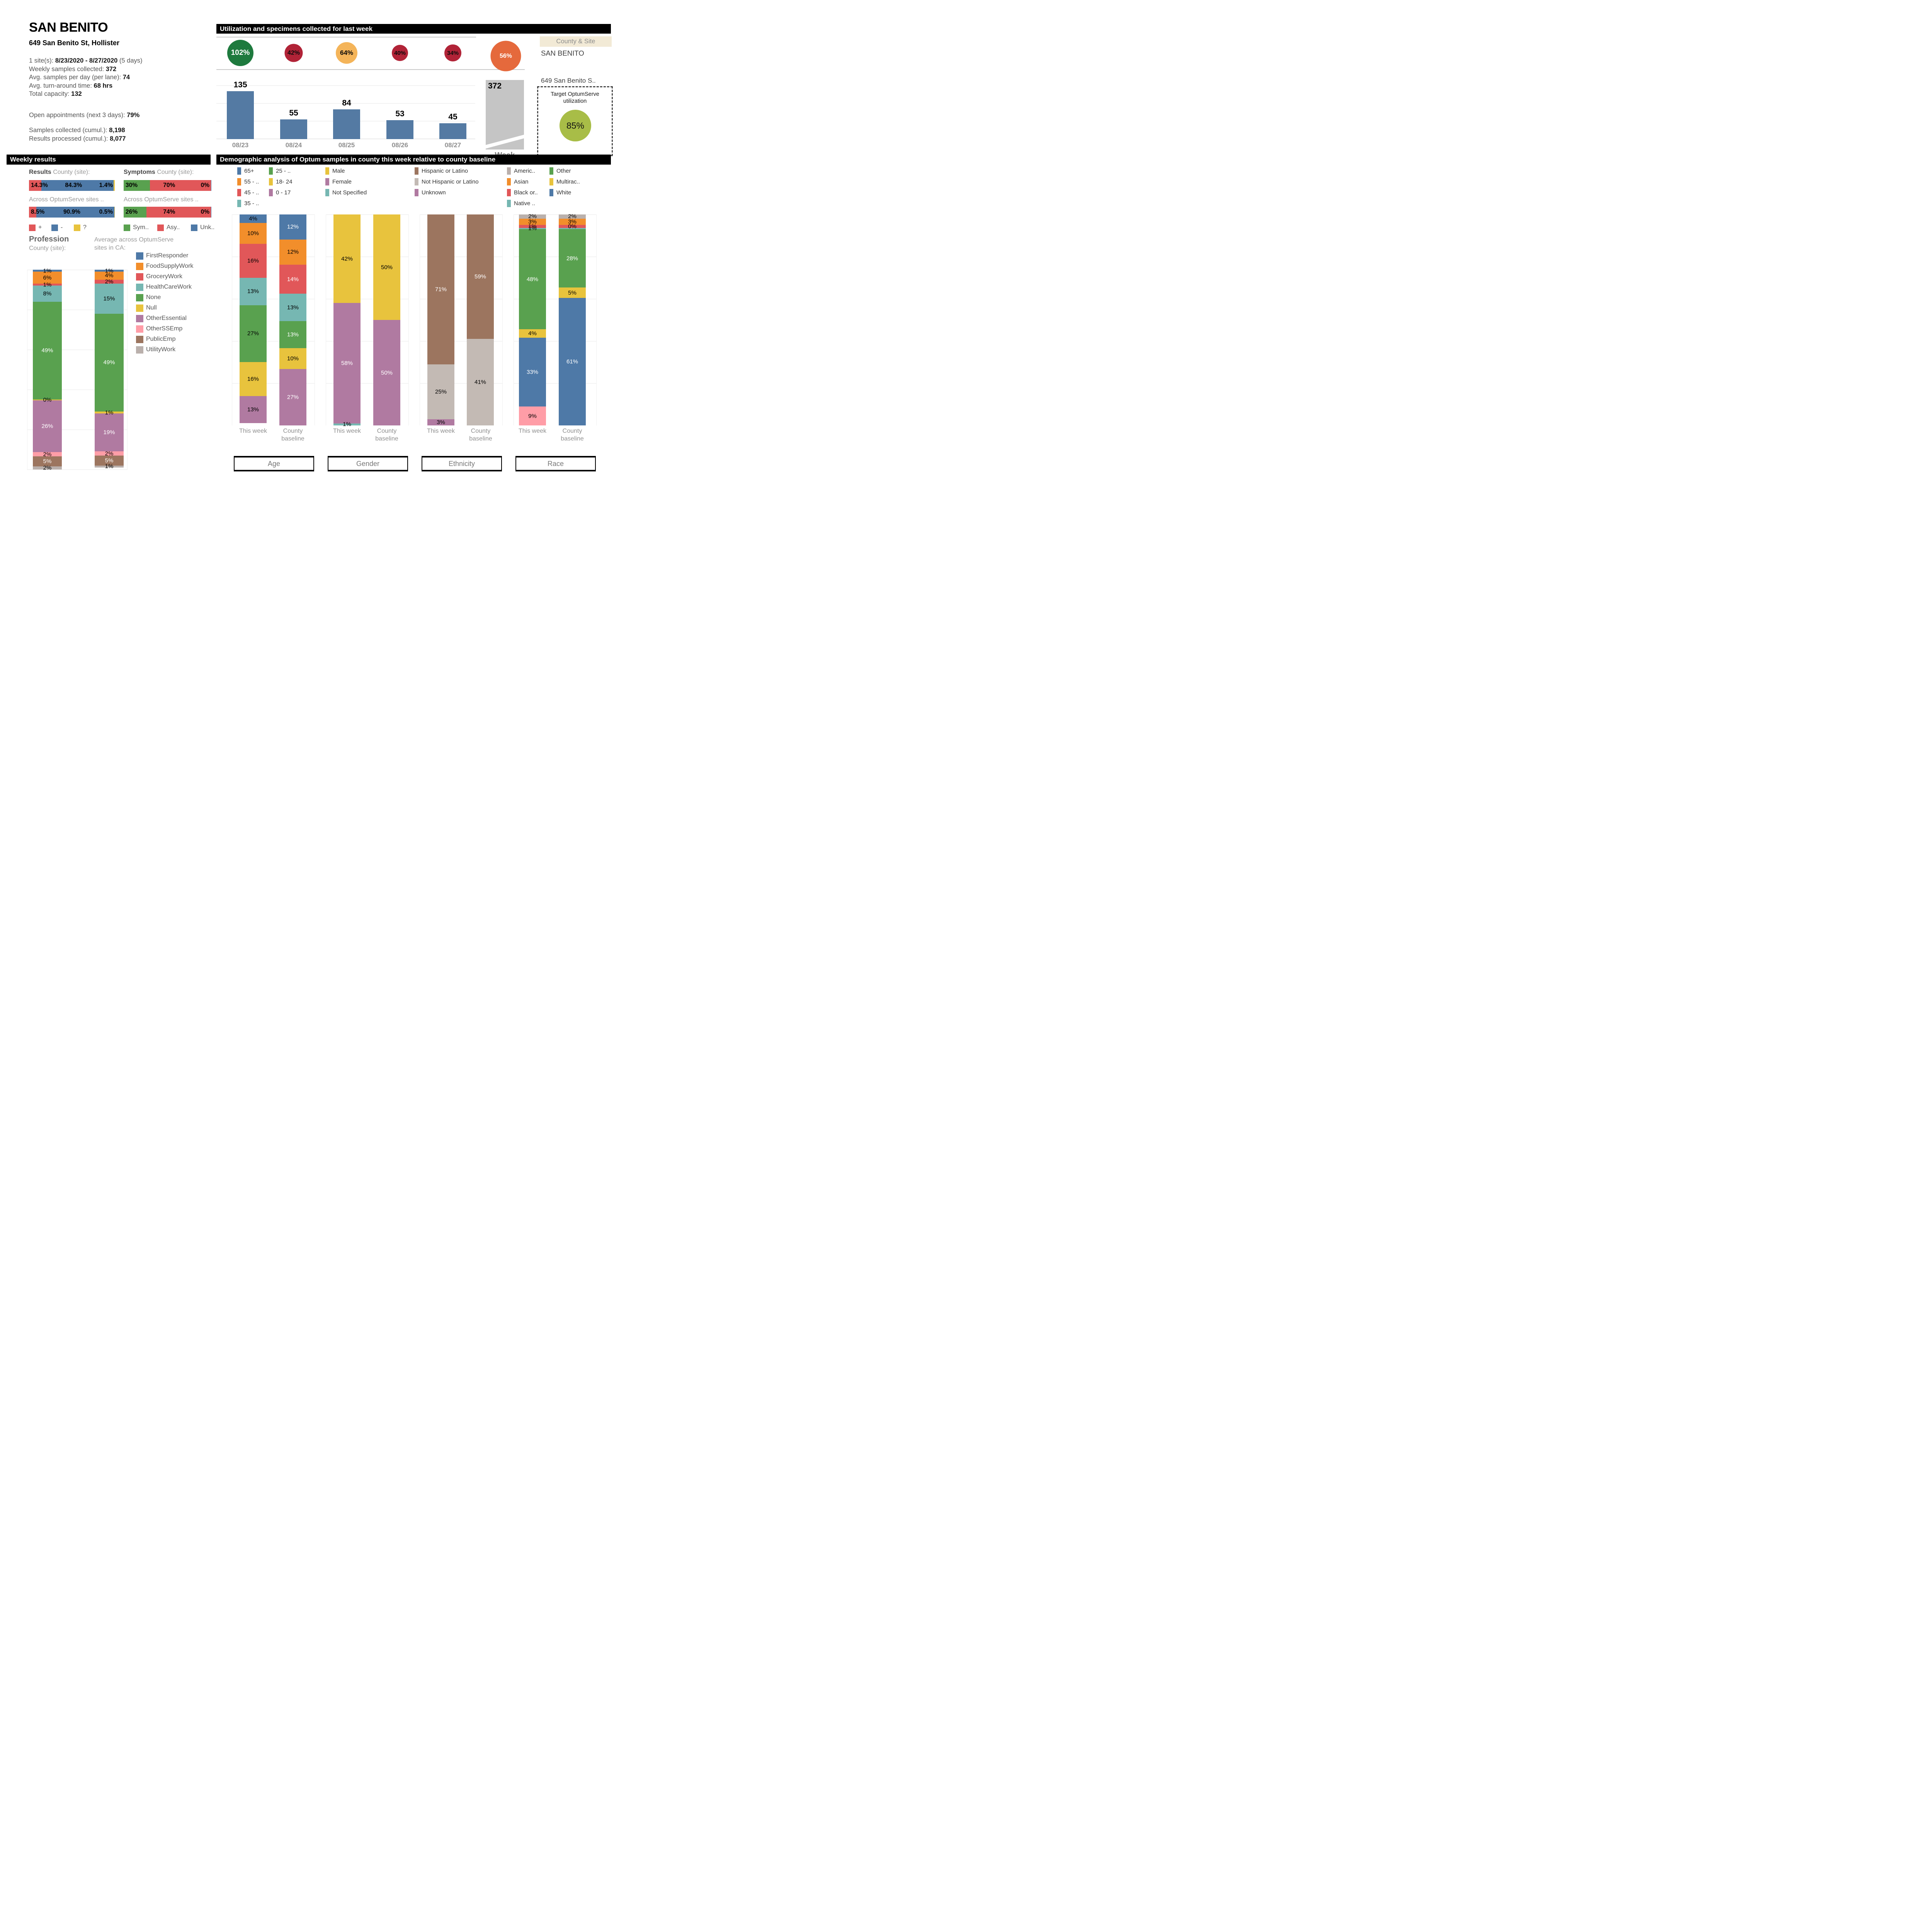 The height and width of the screenshot is (1932, 1932). I want to click on week-total-shape, so click(505, 115).